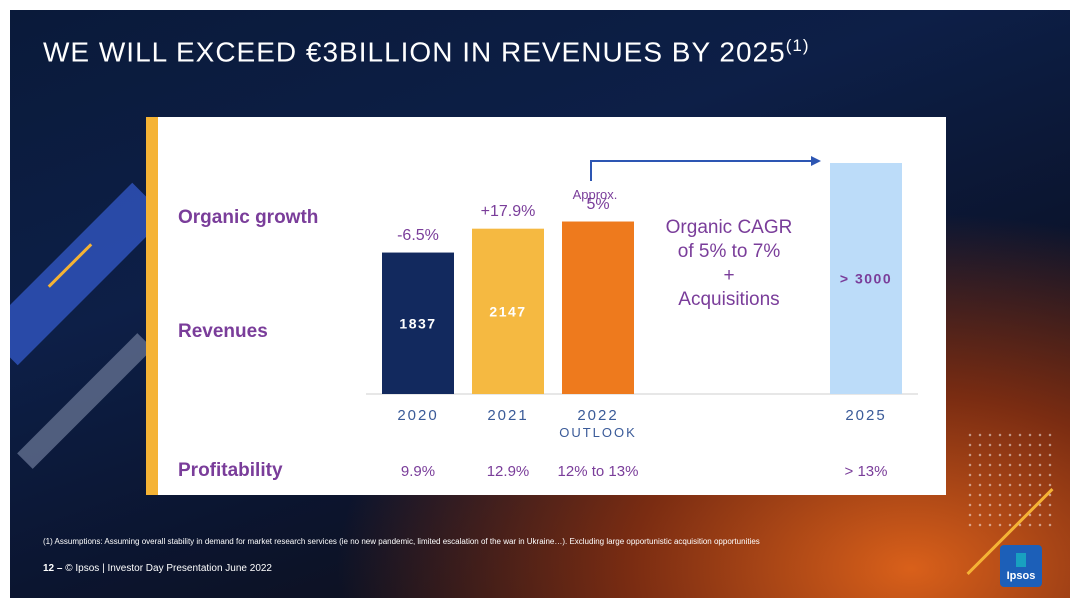  What do you see at coordinates (700, 170) in the screenshot?
I see `cagr-arrow` at bounding box center [700, 170].